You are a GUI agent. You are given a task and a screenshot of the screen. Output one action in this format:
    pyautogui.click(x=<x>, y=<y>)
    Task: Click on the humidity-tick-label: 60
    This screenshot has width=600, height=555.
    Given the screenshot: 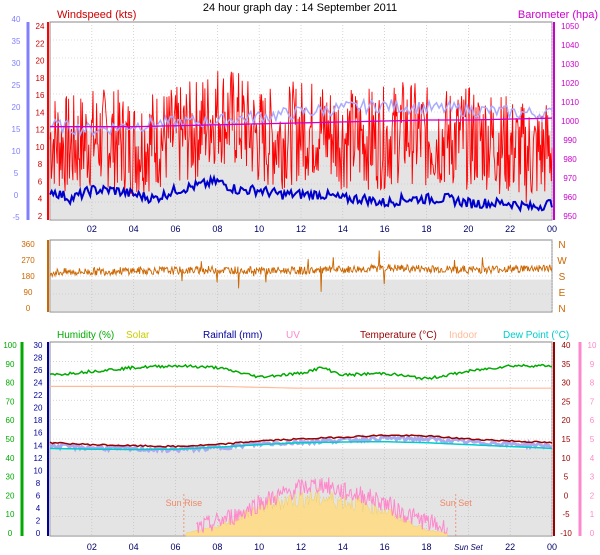 What is the action you would take?
    pyautogui.click(x=10, y=420)
    